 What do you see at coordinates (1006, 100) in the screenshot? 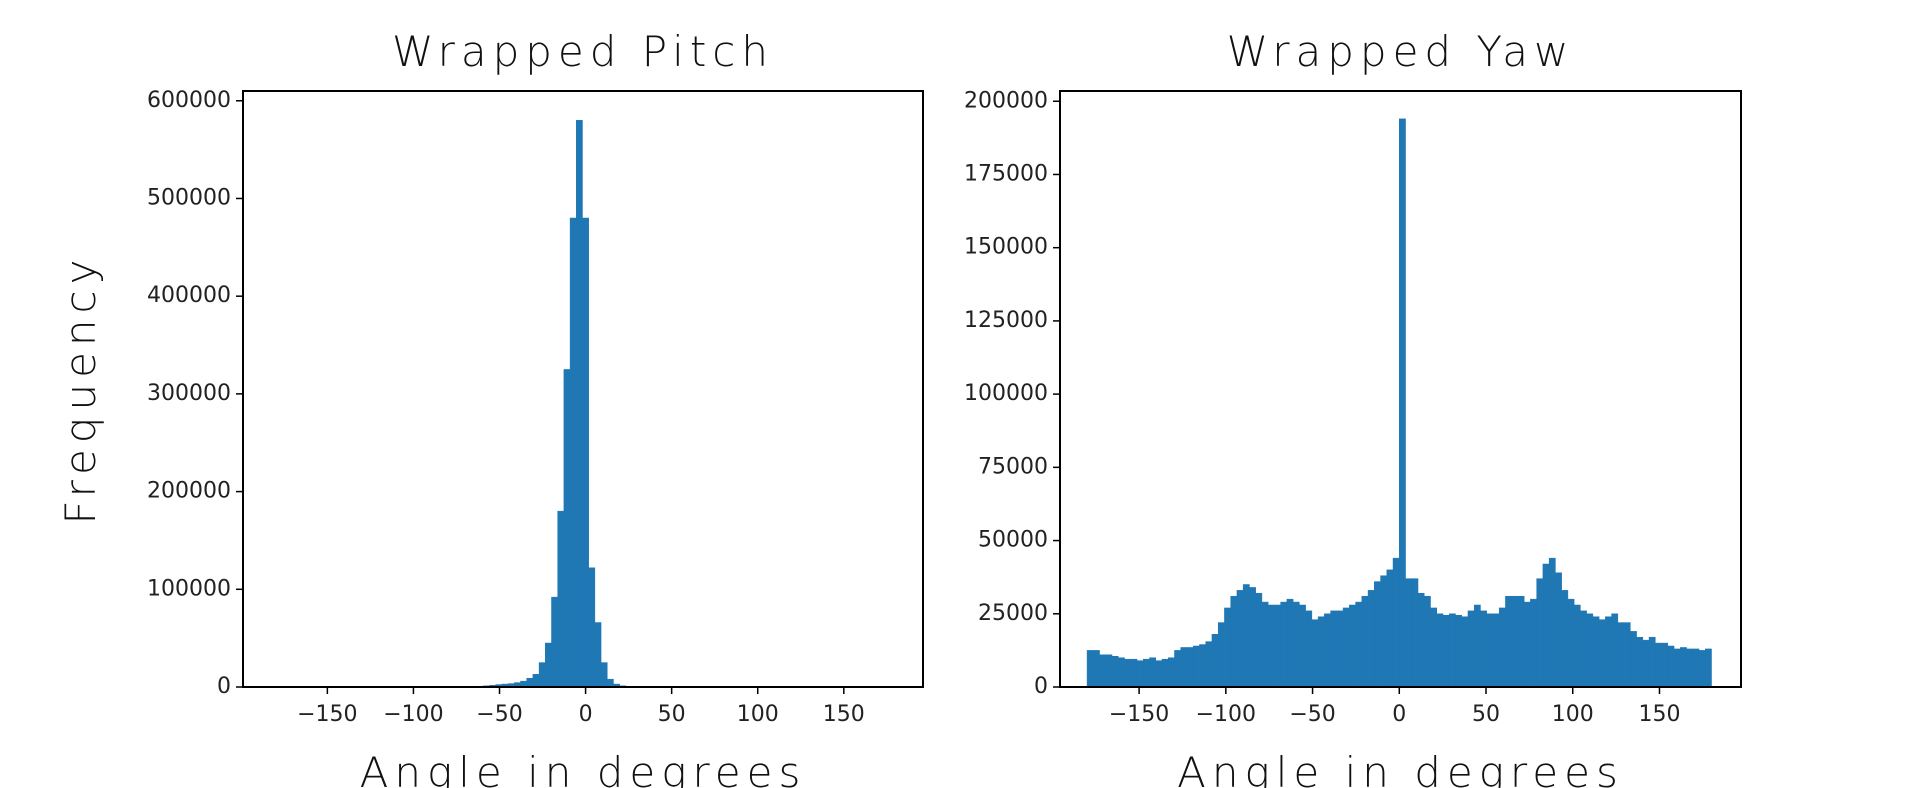
I see `y-tick-label: 200000` at bounding box center [1006, 100].